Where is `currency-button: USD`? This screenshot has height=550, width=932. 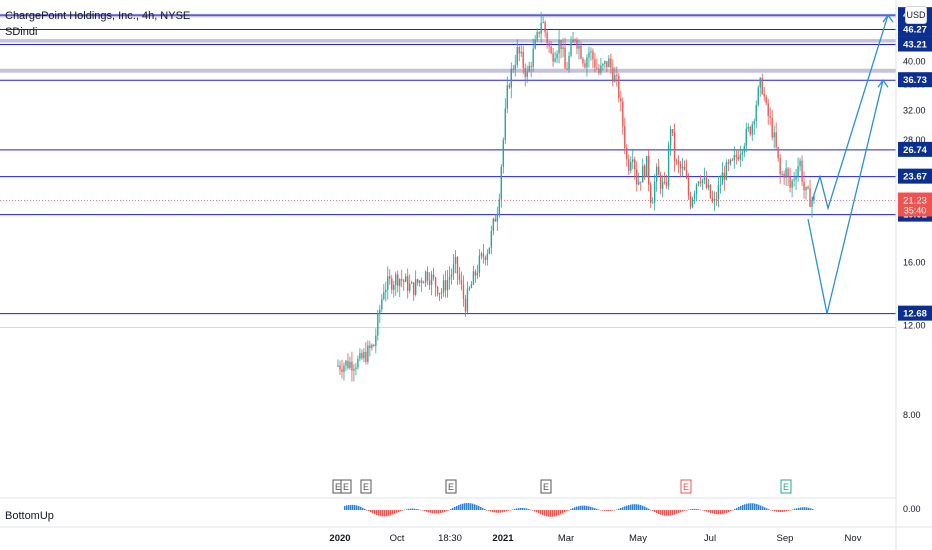
currency-button: USD is located at coordinates (916, 15).